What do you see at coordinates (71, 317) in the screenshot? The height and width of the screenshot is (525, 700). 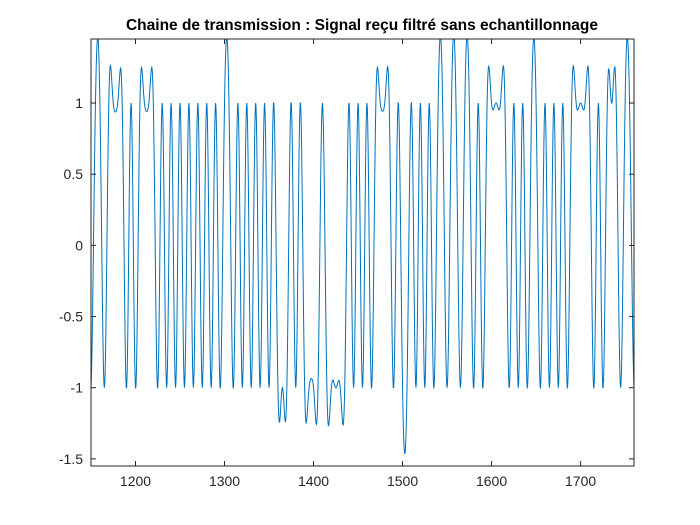 I see `y-tick-label: -0.5` at bounding box center [71, 317].